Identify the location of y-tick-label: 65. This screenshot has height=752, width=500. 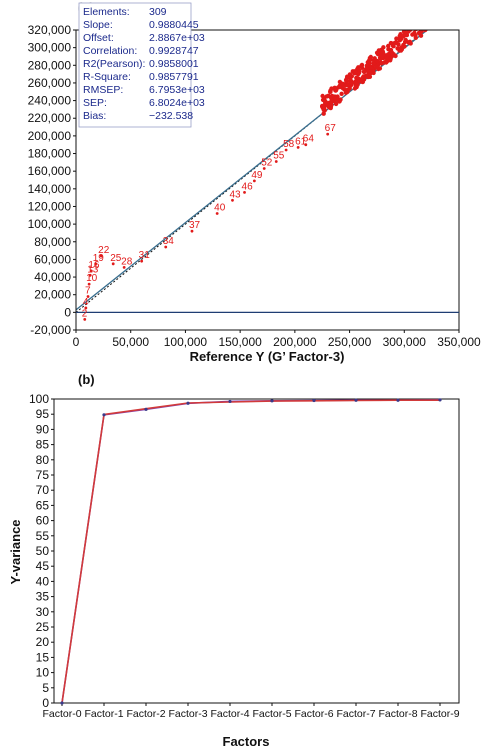
(43, 505).